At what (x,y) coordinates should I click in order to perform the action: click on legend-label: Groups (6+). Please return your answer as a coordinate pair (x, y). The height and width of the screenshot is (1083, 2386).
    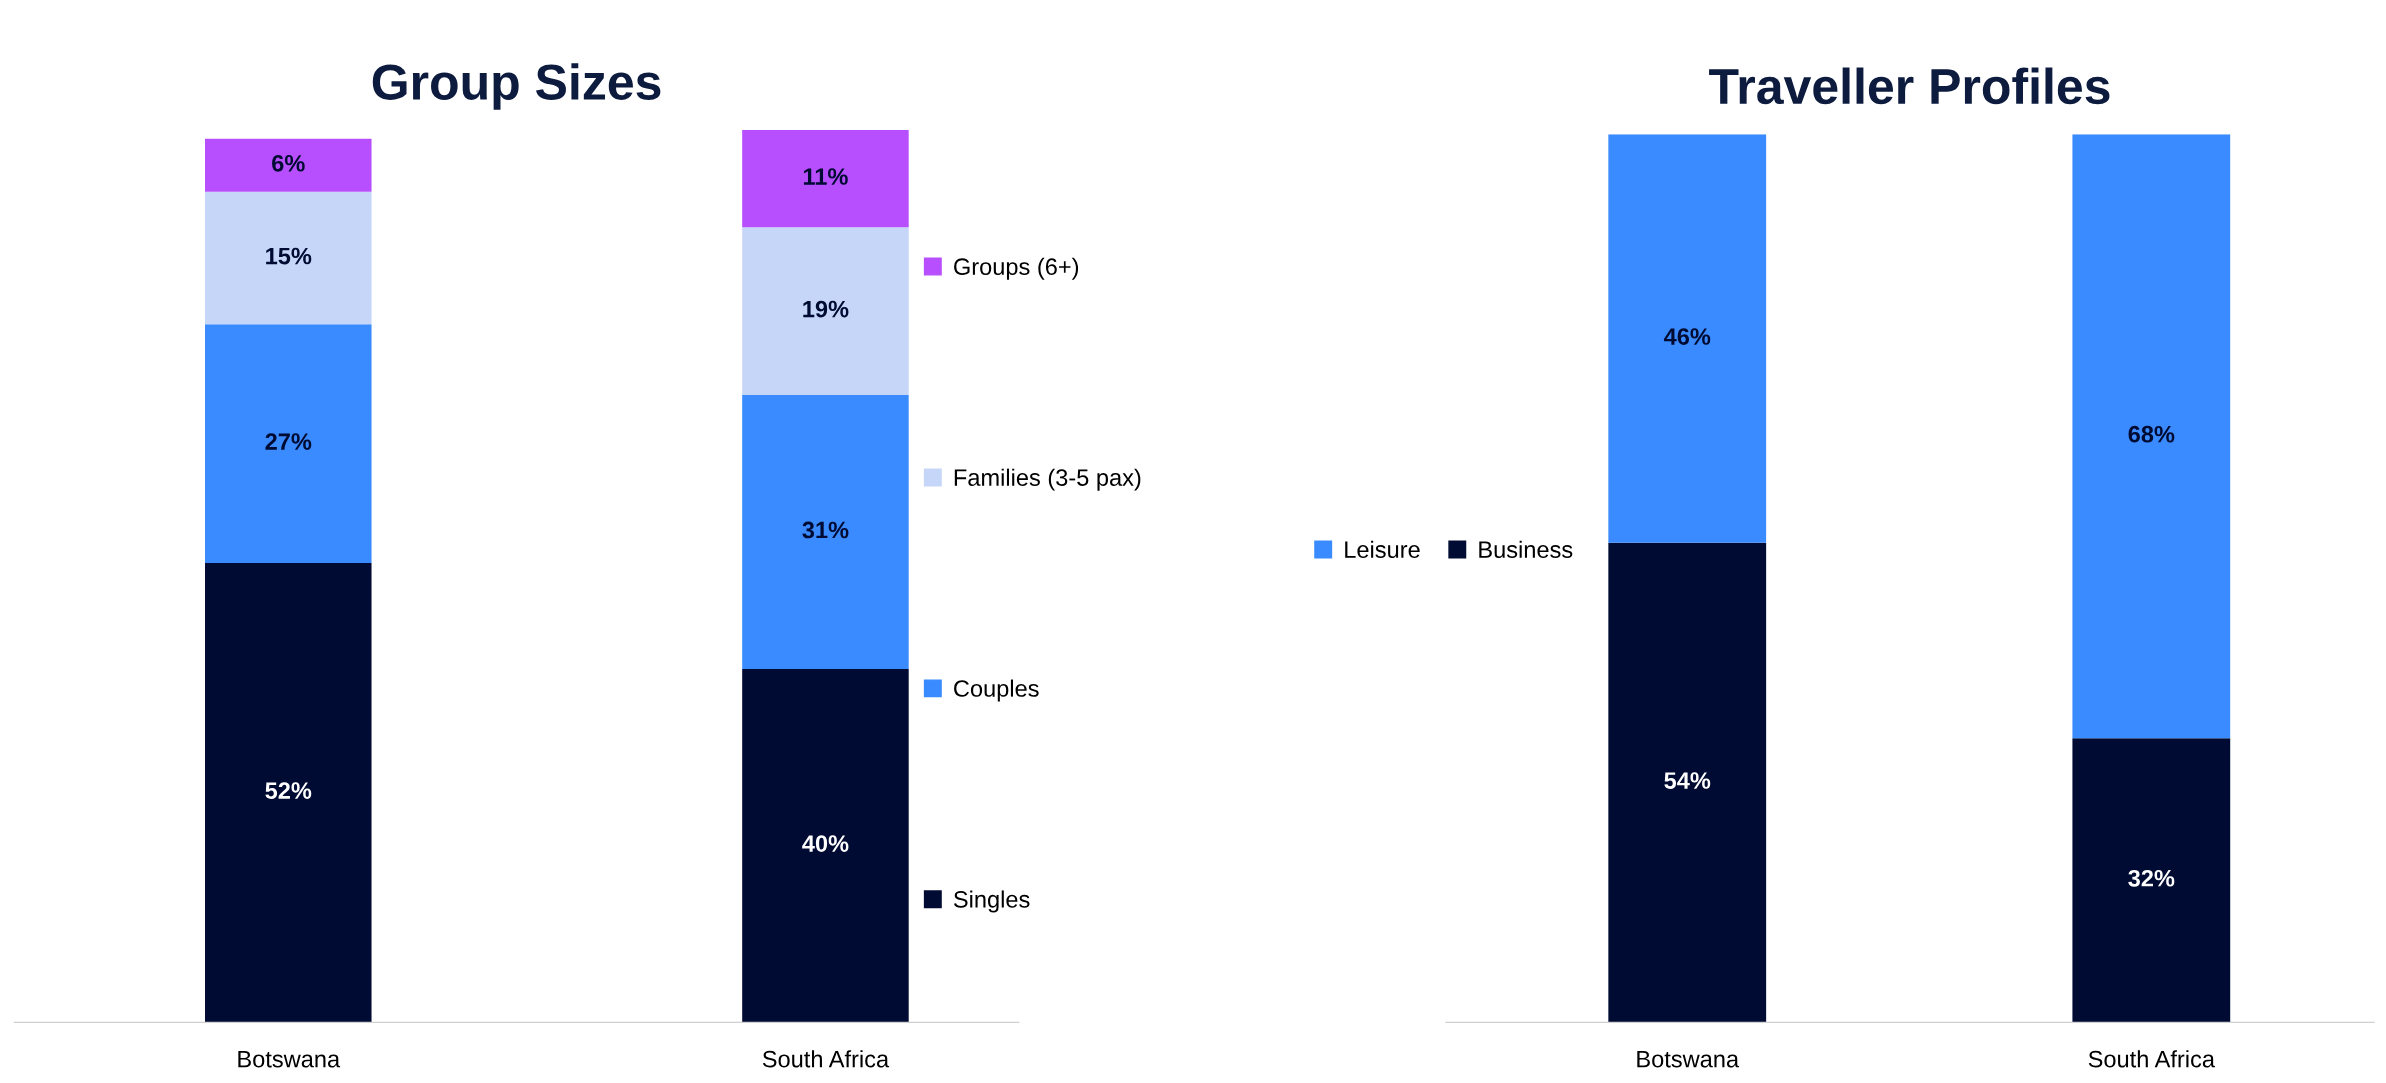
    Looking at the image, I should click on (1016, 268).